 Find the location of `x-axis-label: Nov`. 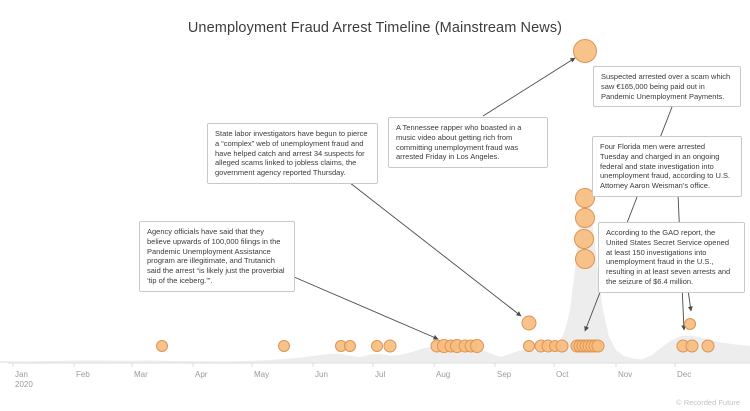

x-axis-label: Nov is located at coordinates (625, 374).